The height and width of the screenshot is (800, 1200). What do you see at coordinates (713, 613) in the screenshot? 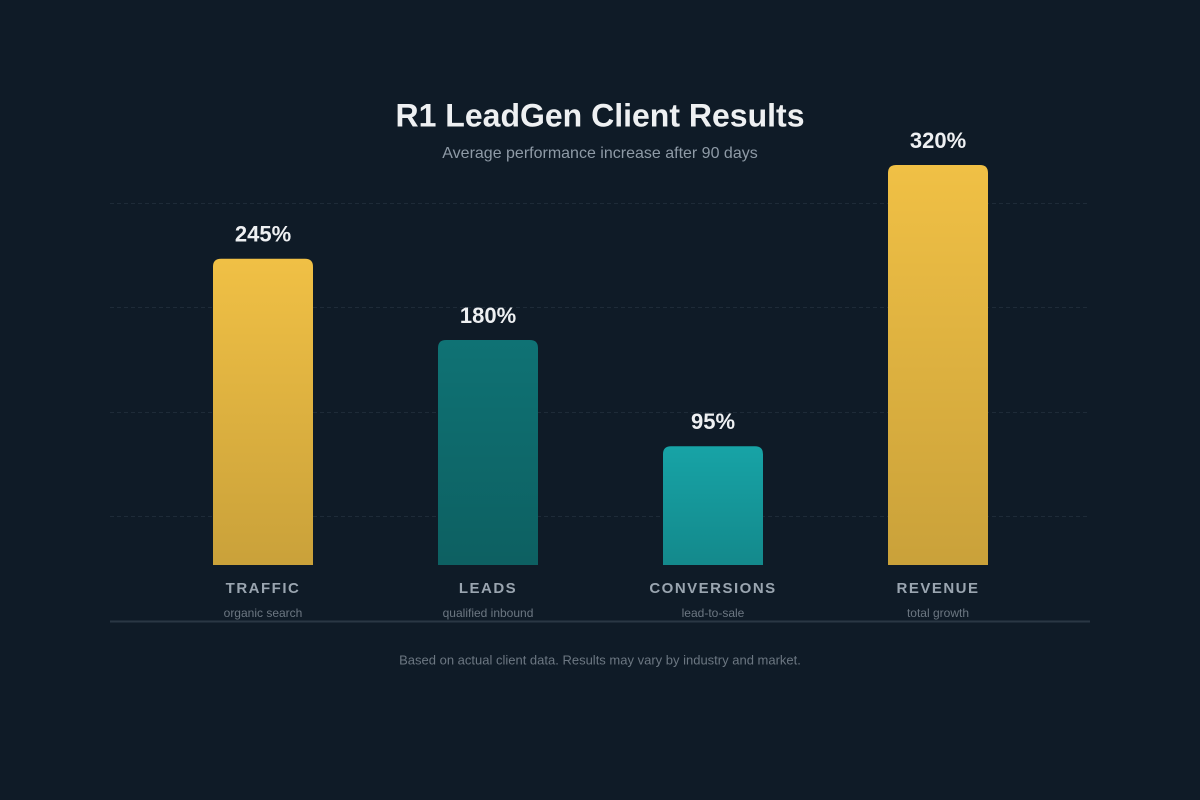
I see `category-description: lead-to-sale` at bounding box center [713, 613].